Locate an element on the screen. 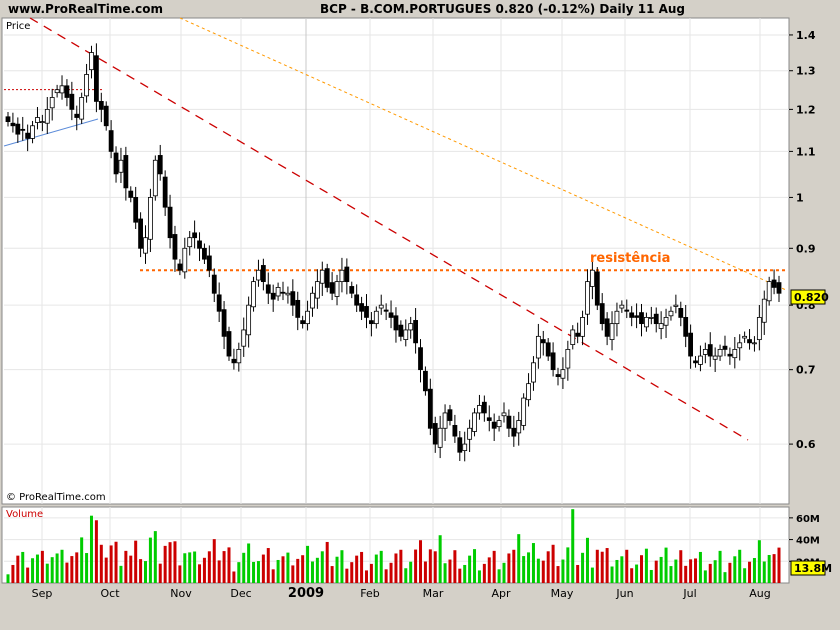  volume-tick-label: 60M is located at coordinates (808, 519).